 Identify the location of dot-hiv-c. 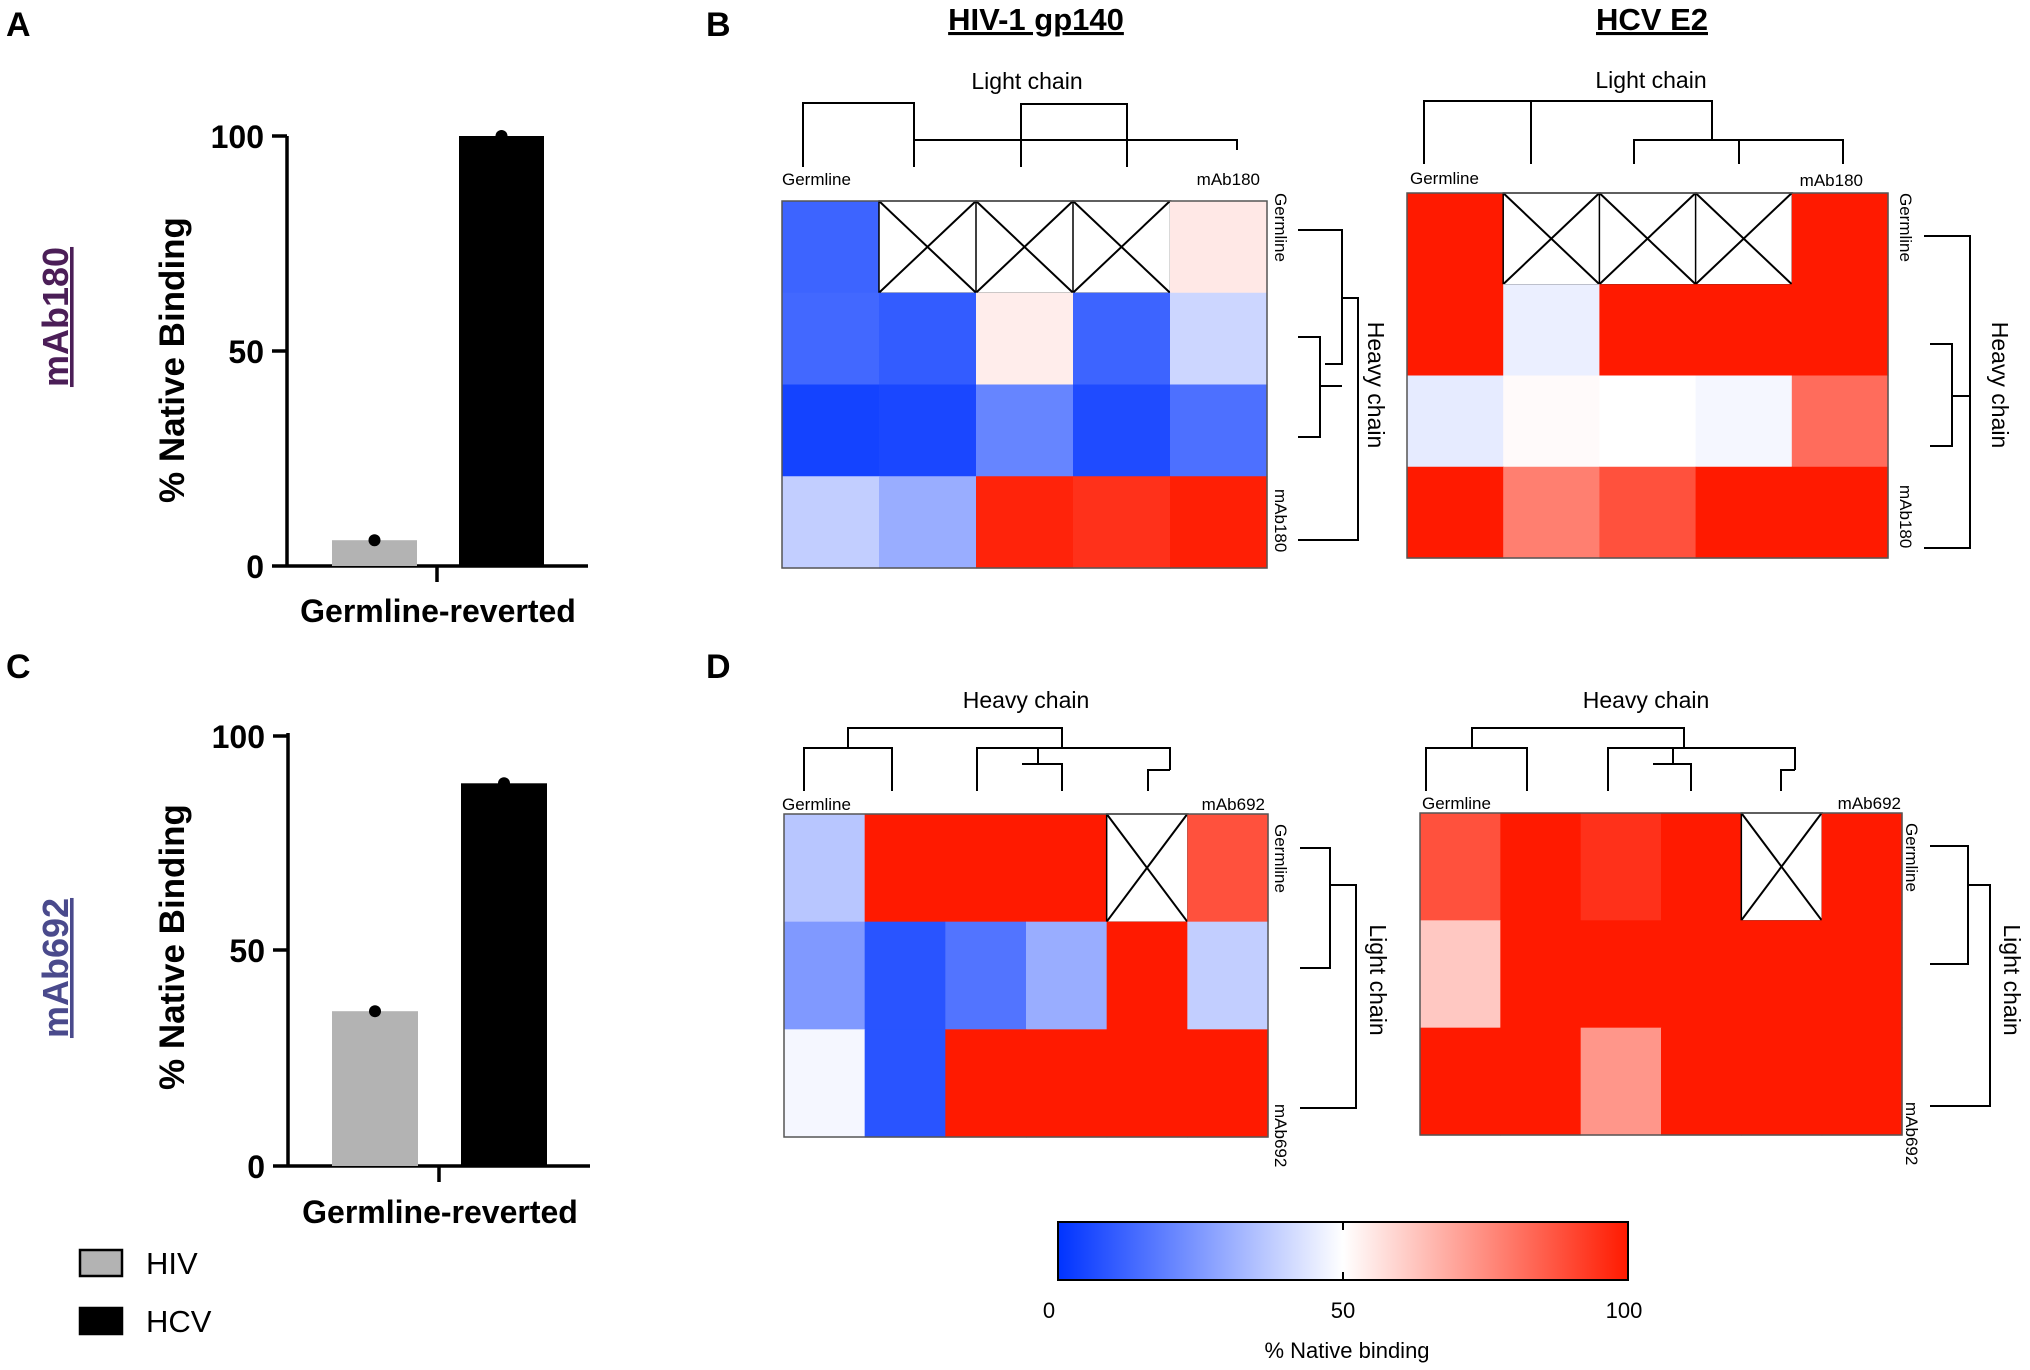
(375, 1011).